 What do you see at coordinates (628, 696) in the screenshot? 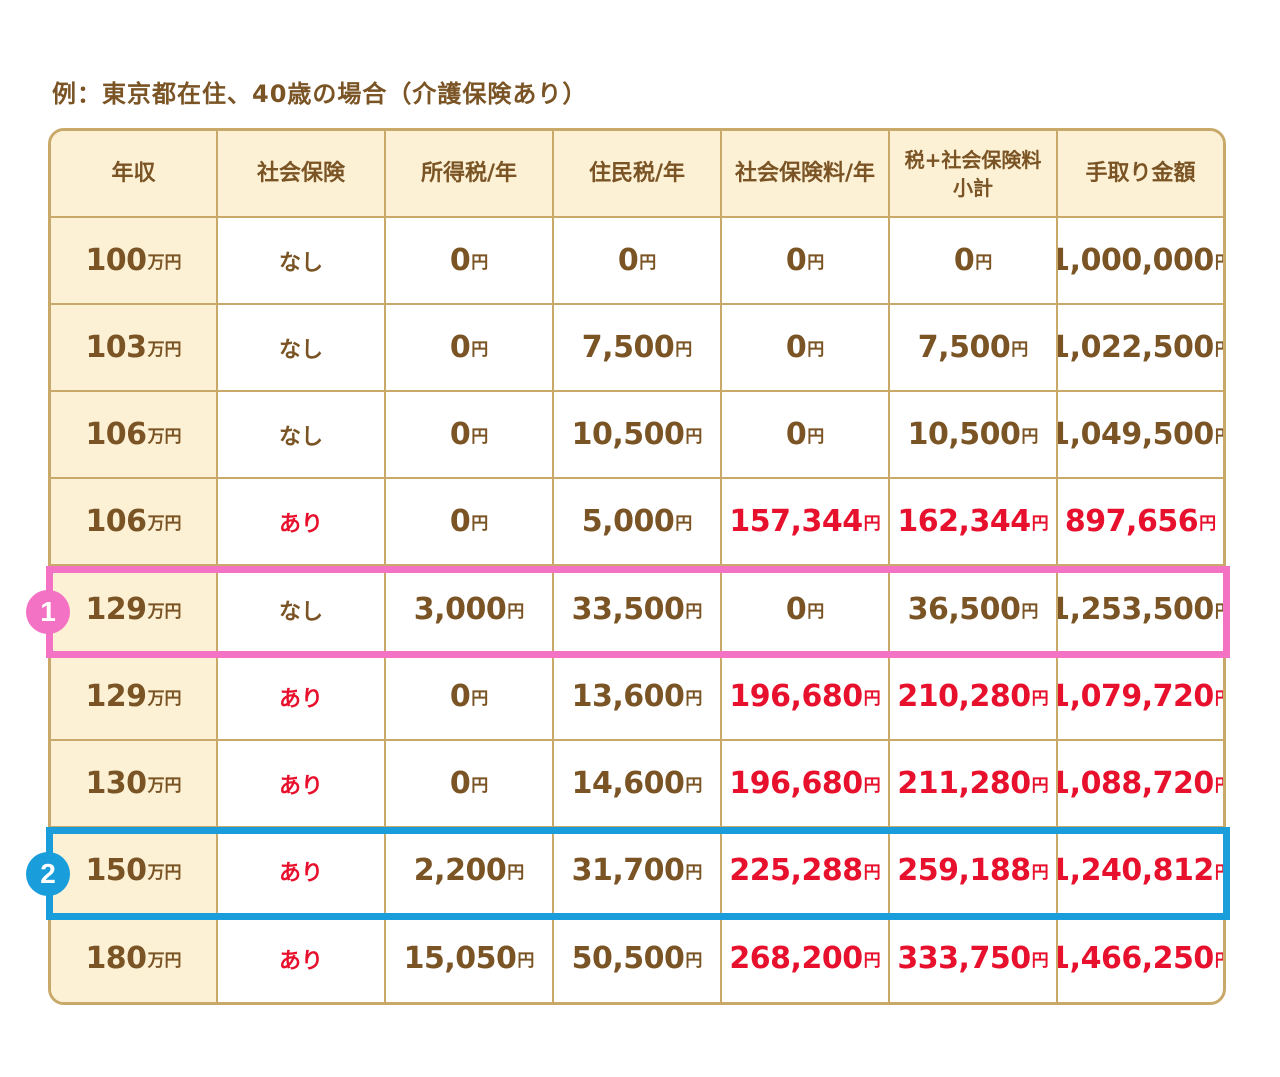
I see `amount-value: 13,600` at bounding box center [628, 696].